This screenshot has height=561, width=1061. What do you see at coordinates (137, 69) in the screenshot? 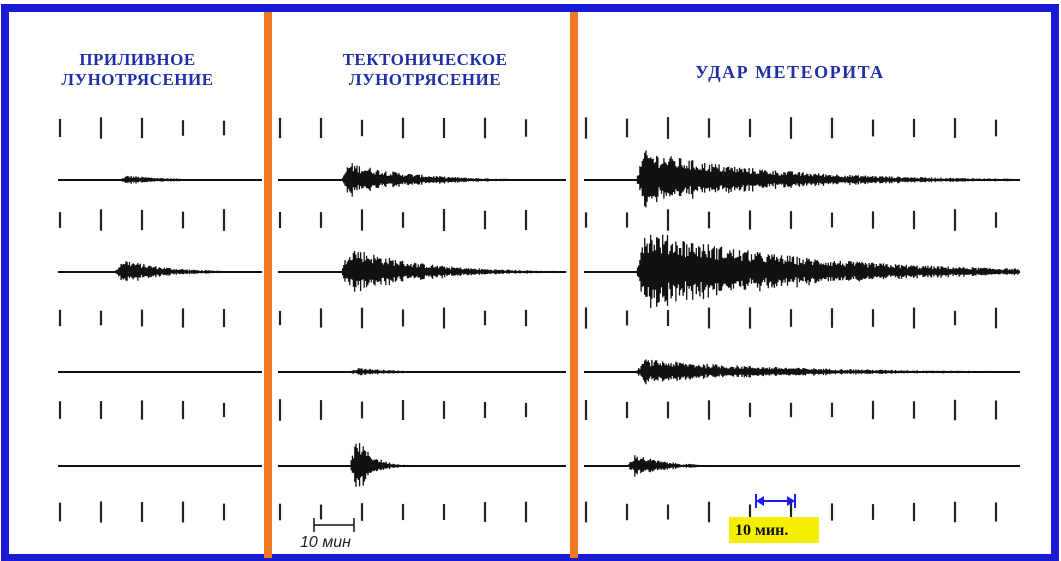
I see `panel-title-tidal: ПРИЛИВНОЕ ЛУНОТРЯСЕНИЕ` at bounding box center [137, 69].